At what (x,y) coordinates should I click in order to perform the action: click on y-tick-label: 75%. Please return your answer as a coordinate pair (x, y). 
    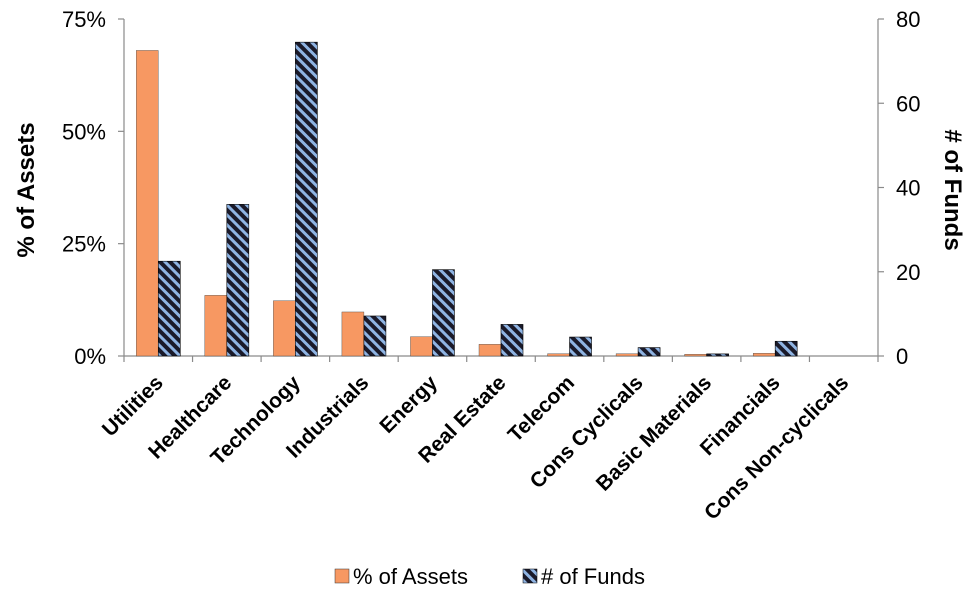
    Looking at the image, I should click on (84, 19).